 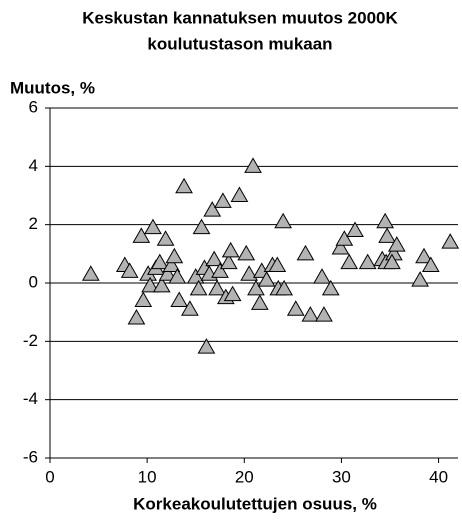 I want to click on x-tick-label: 20, so click(x=244, y=476).